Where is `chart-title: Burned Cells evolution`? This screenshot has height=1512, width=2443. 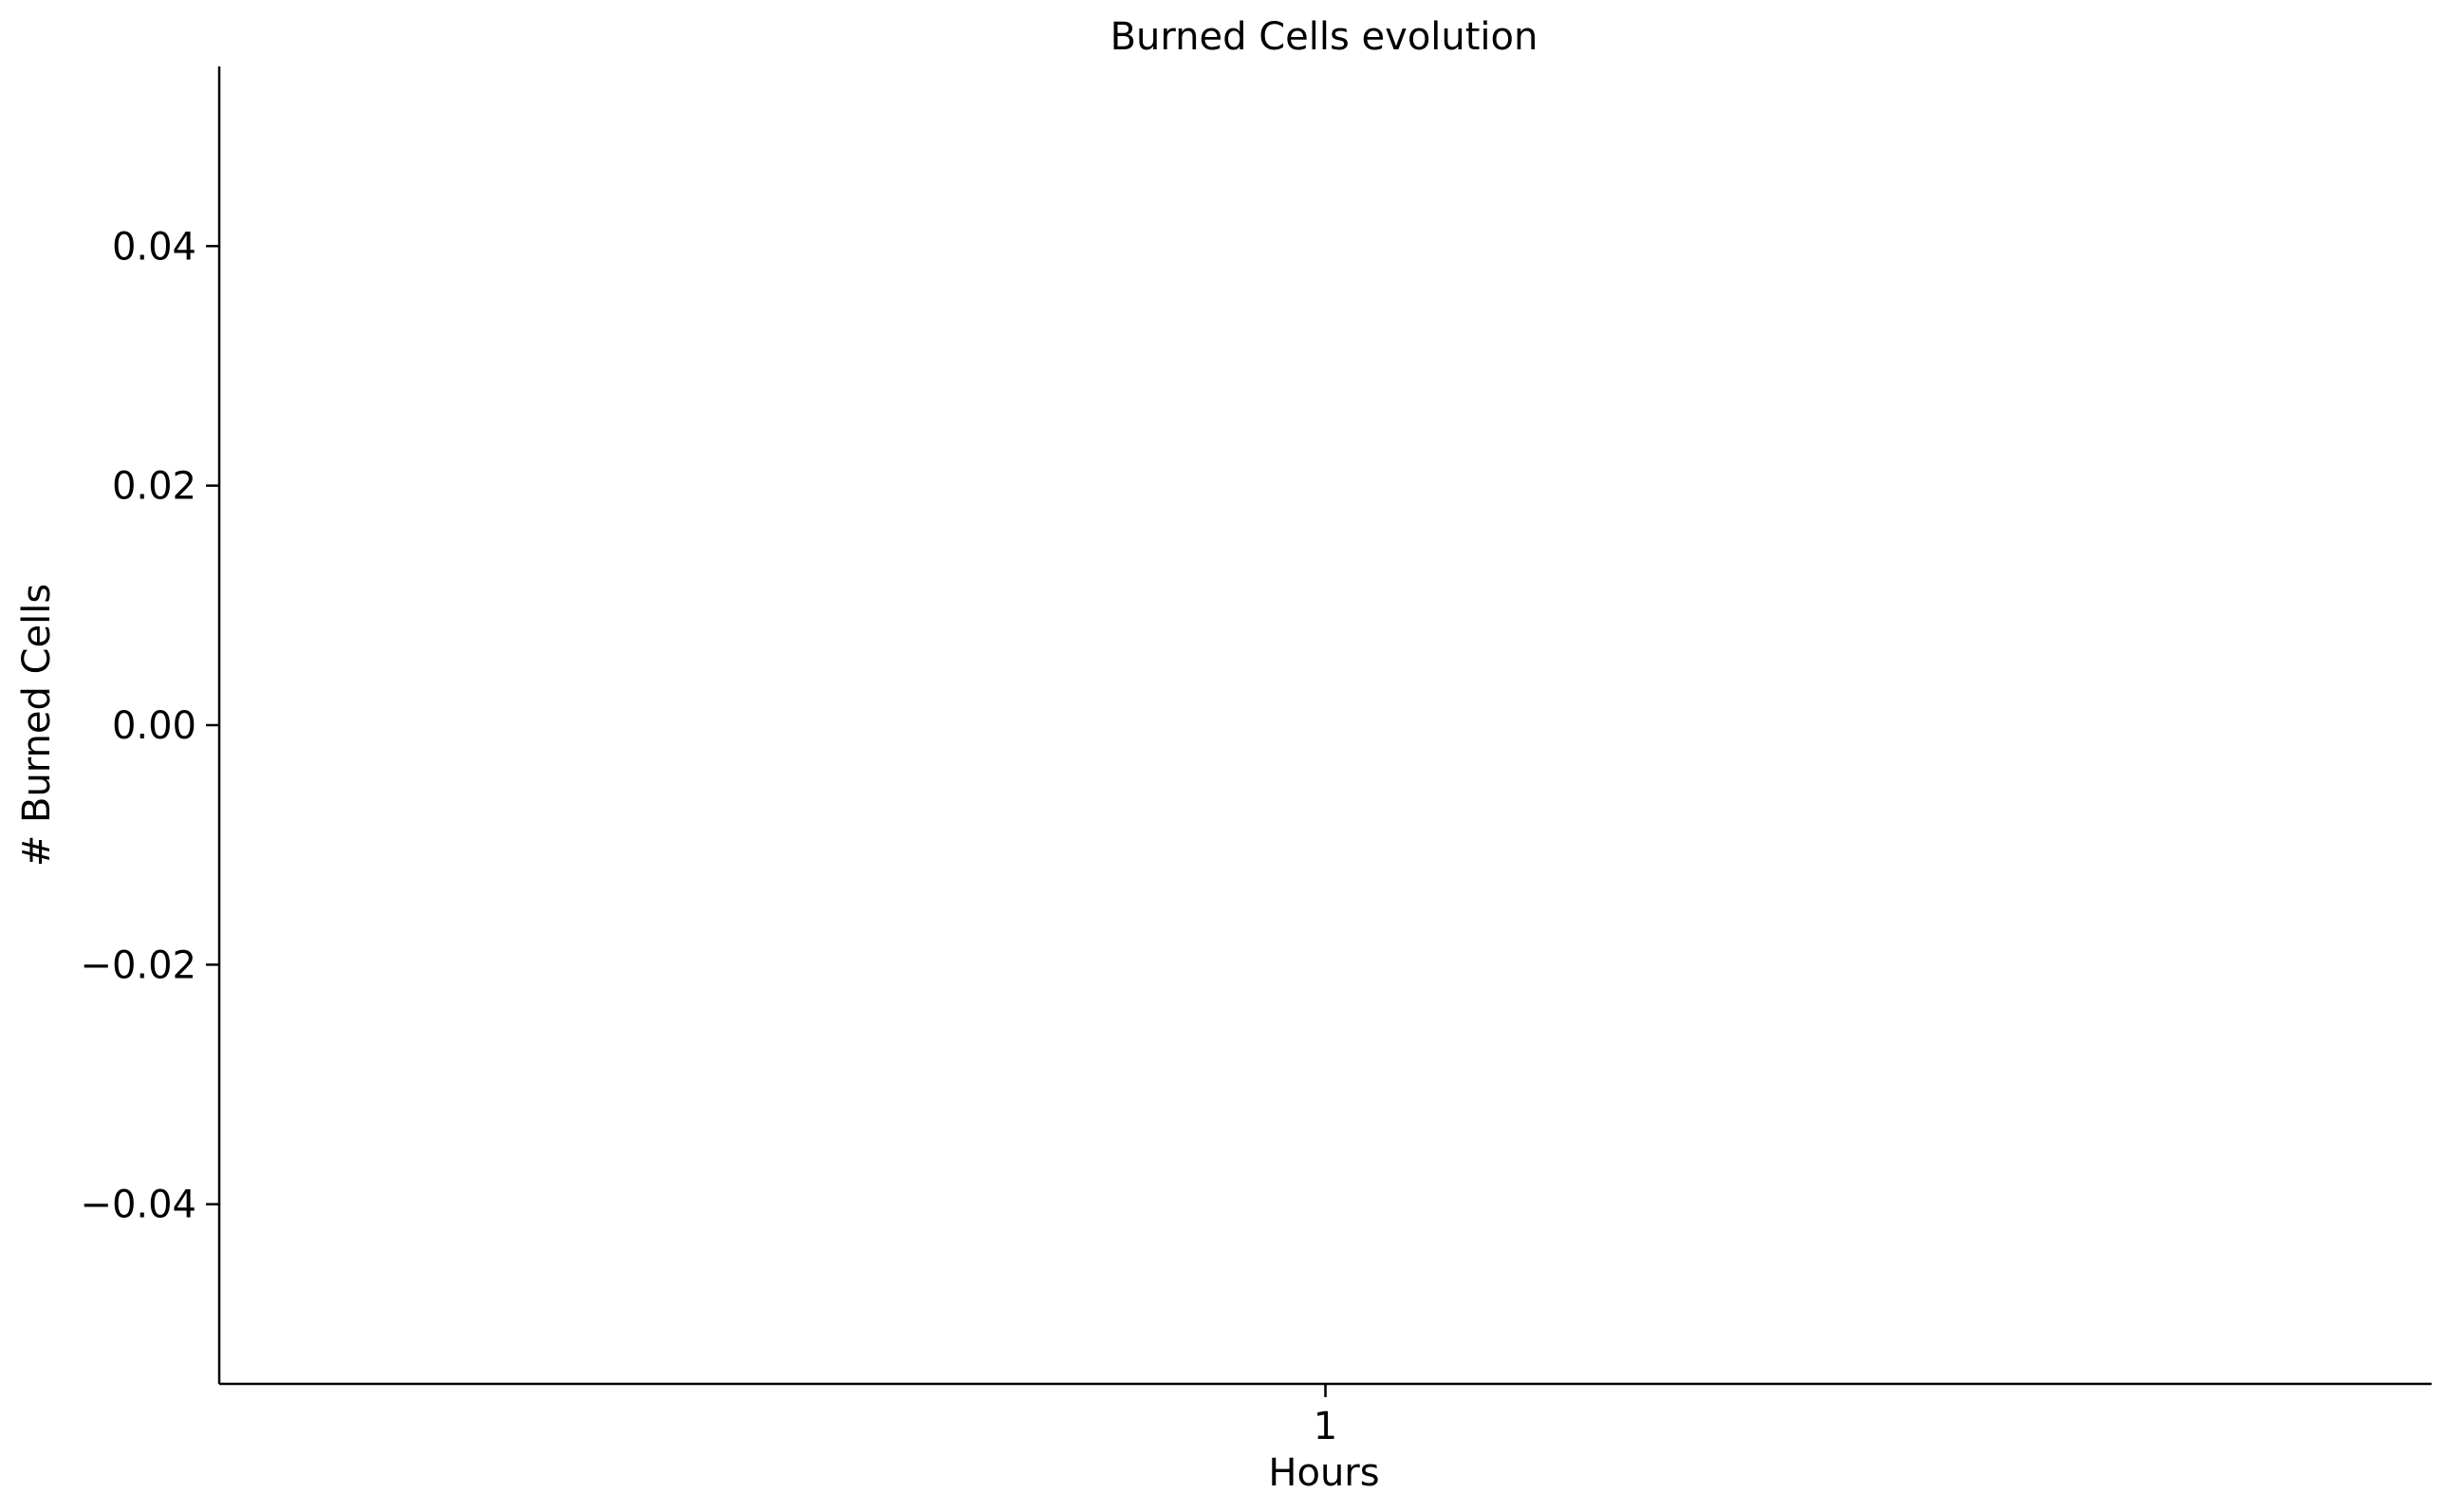
chart-title: Burned Cells evolution is located at coordinates (1324, 37).